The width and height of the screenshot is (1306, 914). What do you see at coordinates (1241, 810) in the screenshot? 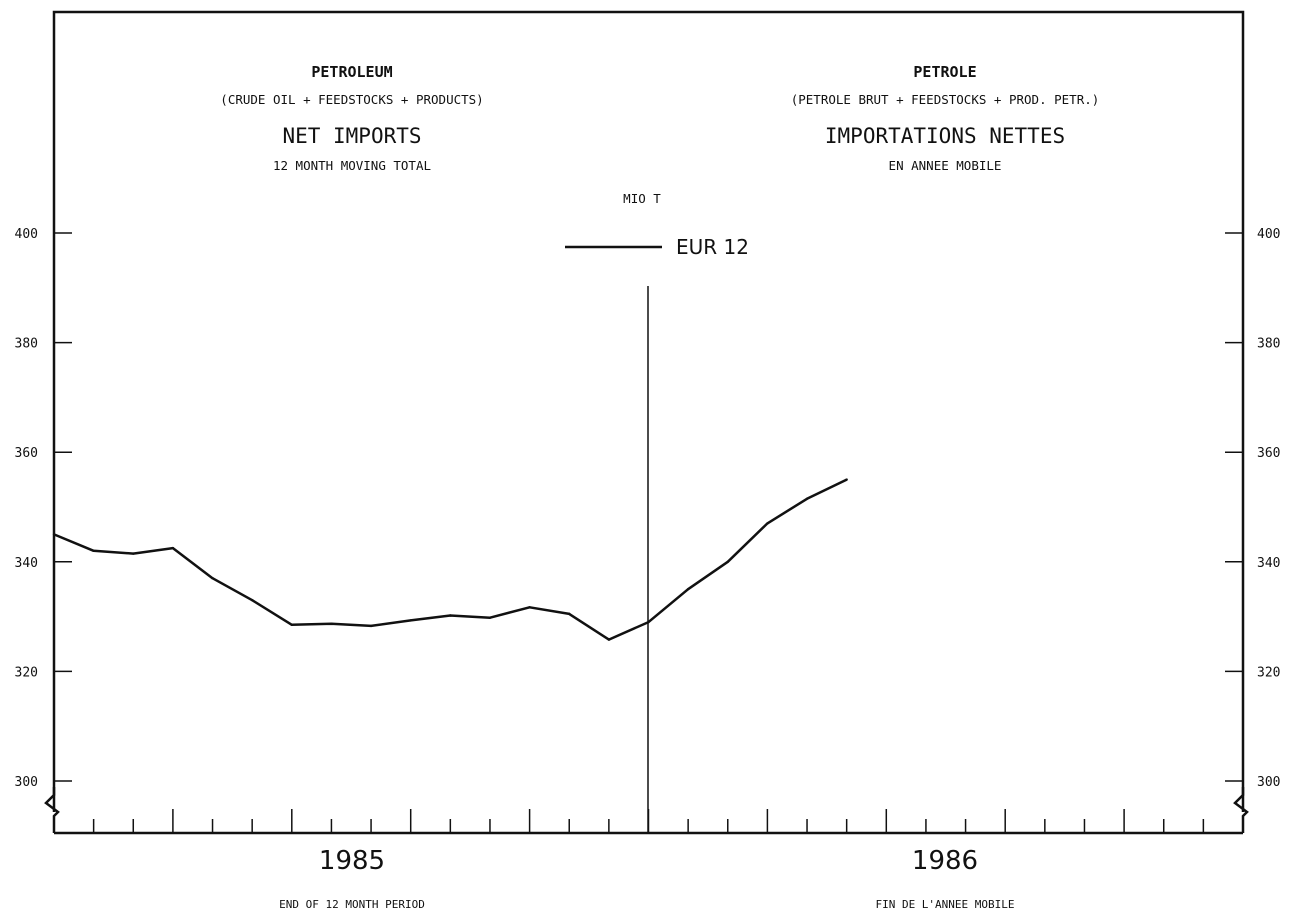
I see `axis-break-right` at bounding box center [1241, 810].